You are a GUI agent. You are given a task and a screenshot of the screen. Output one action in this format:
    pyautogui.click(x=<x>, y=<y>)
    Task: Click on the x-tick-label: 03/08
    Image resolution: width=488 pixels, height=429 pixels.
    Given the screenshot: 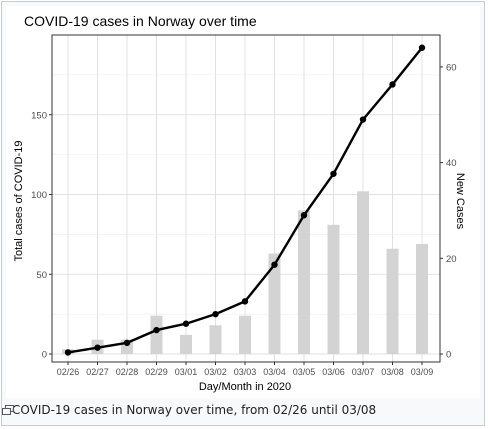 What is the action you would take?
    pyautogui.click(x=392, y=372)
    